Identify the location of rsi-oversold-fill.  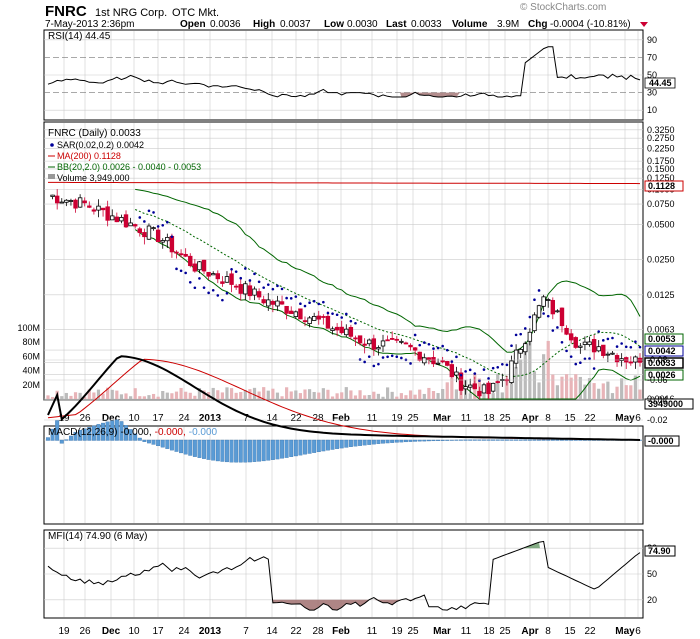
(430, 94).